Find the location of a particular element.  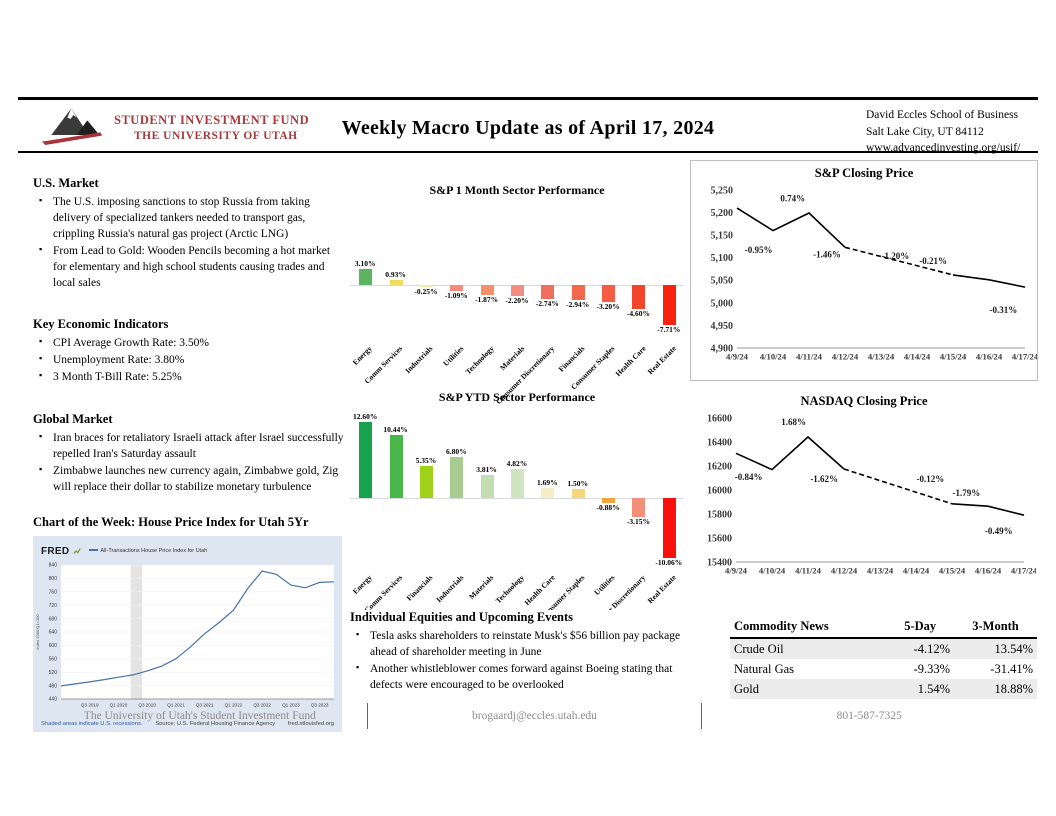

svg-text: 720 is located at coordinates (53, 606).